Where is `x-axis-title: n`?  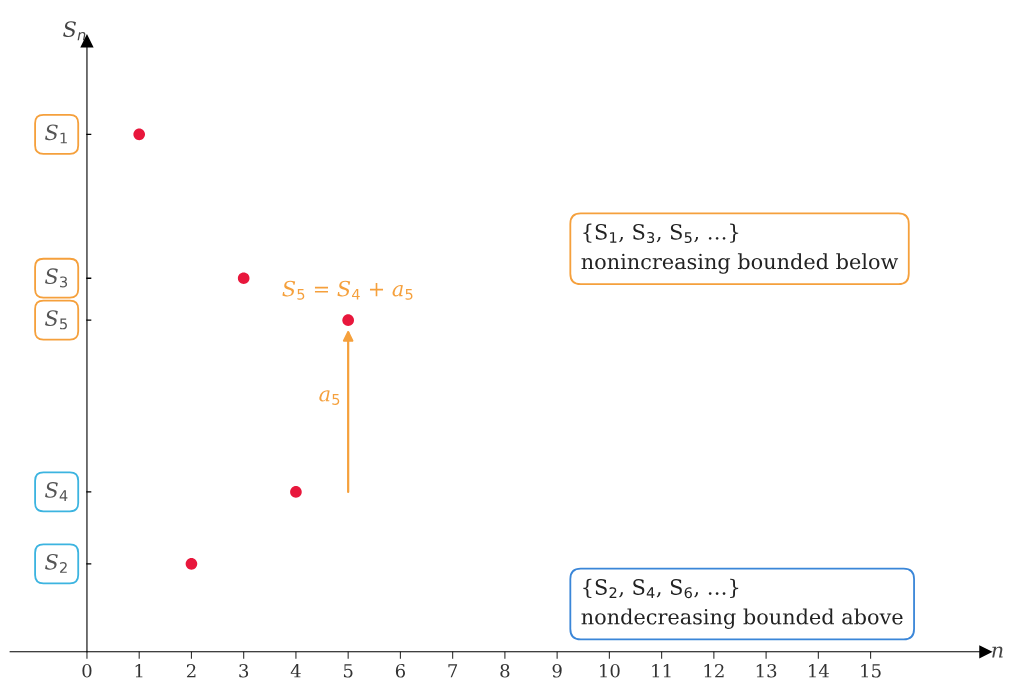
x-axis-title: n is located at coordinates (997, 652).